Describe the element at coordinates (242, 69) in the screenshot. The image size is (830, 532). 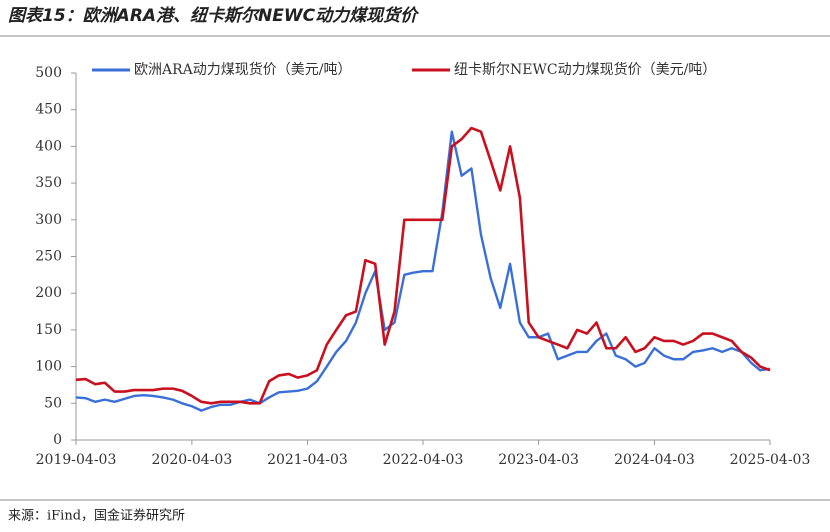
I see `legend-label: 欧洲ARA动力煤现货价（美元/吨）` at that location.